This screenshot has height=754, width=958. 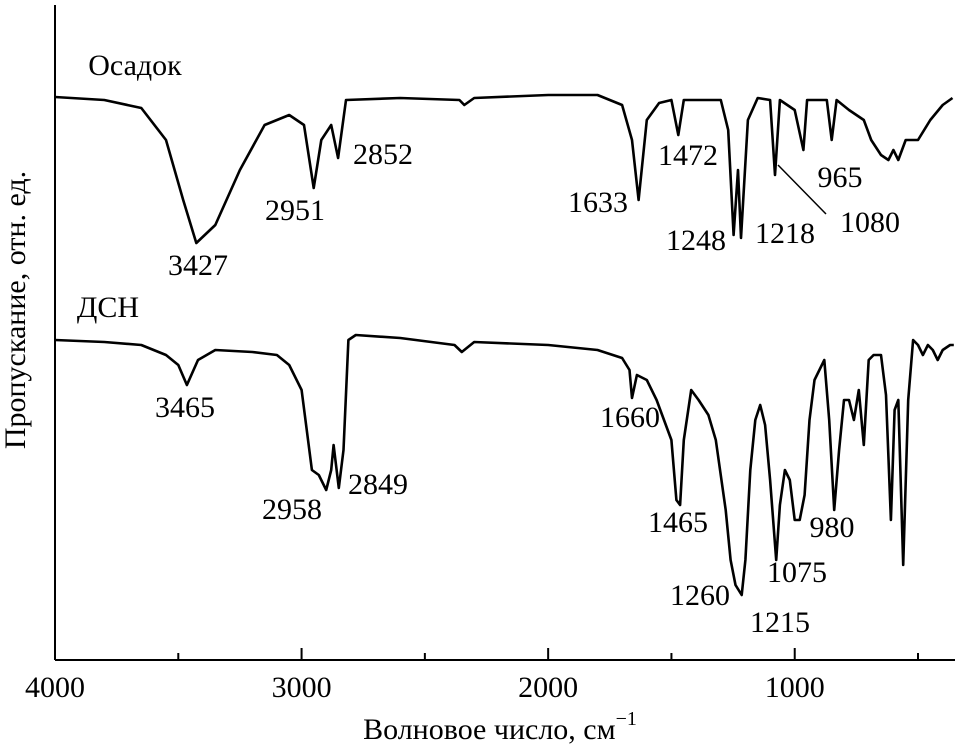 What do you see at coordinates (696, 240) in the screenshot?
I see `peak-label: 1248` at bounding box center [696, 240].